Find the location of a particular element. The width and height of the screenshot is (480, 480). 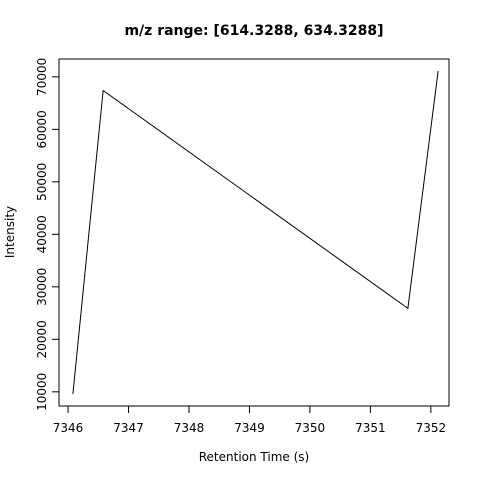

x-tick-label: 7348 is located at coordinates (189, 428).